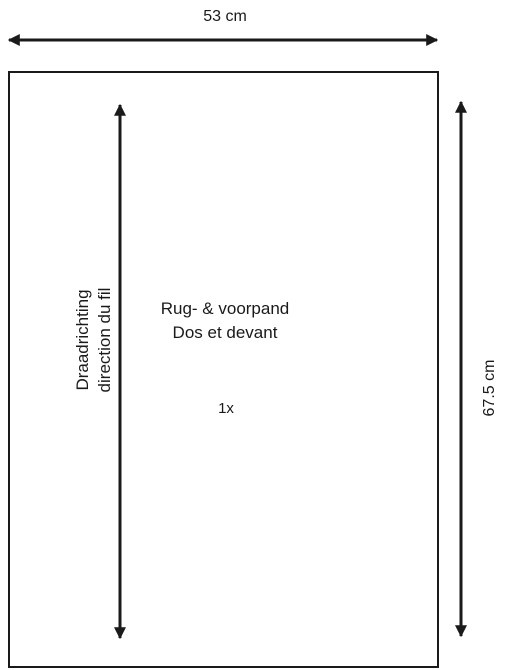 The width and height of the screenshot is (510, 670). Describe the element at coordinates (489, 388) in the screenshot. I see `height-dimension-text: 67.5 cm` at that location.